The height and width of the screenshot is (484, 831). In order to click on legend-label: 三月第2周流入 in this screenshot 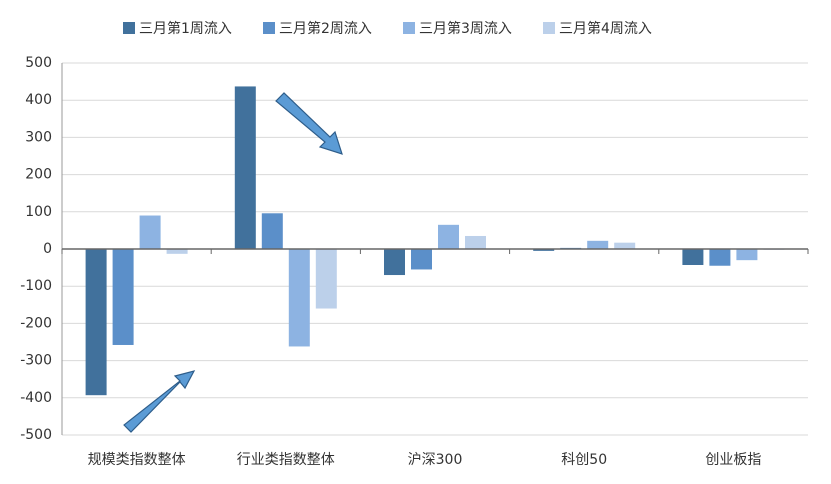, I will do `click(325, 28)`.